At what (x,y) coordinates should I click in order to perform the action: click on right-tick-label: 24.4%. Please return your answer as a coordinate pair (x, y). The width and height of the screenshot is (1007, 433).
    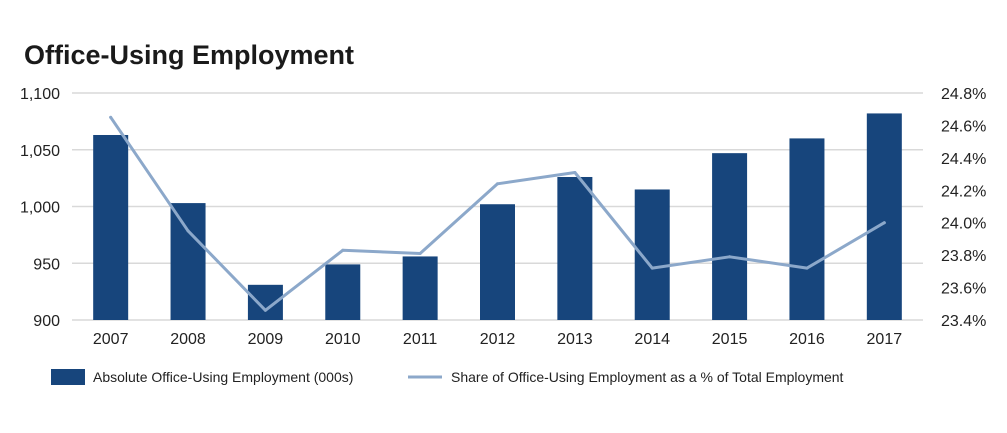
    Looking at the image, I should click on (963, 159).